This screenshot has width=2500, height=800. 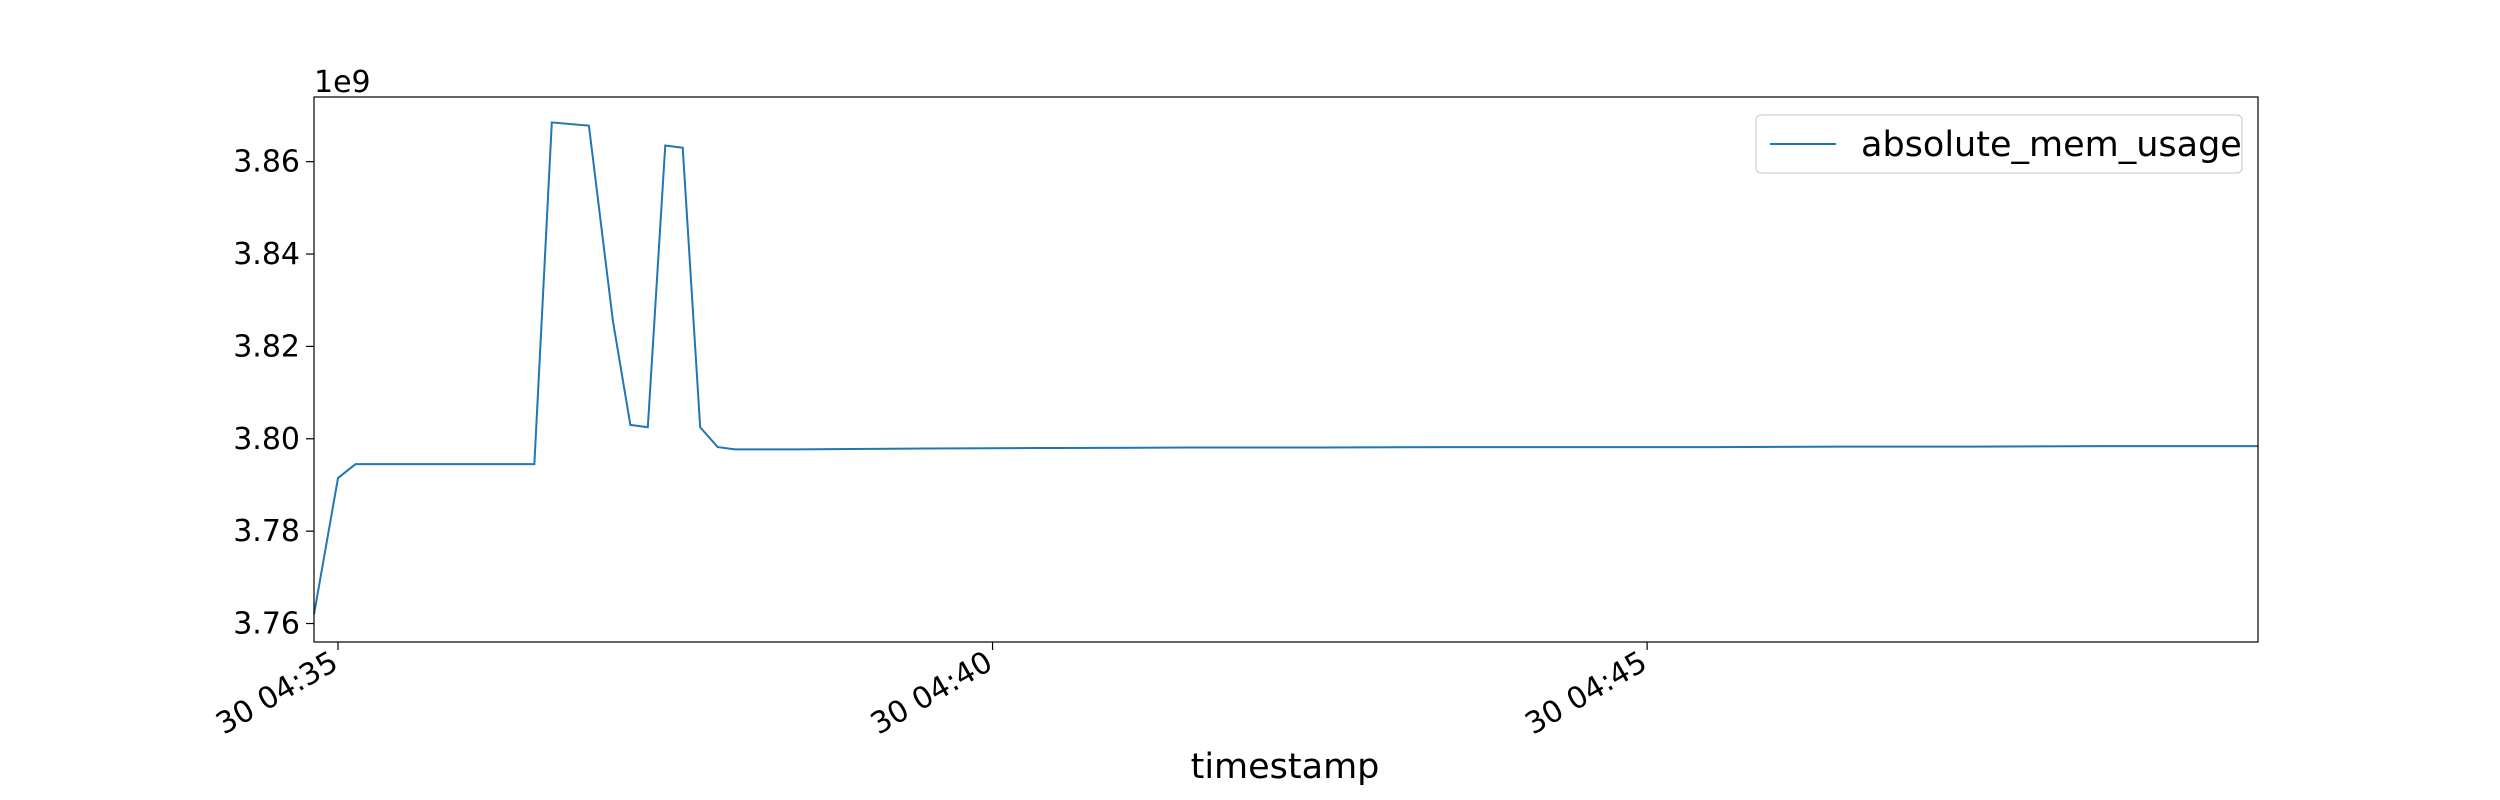 I want to click on legend-entry-label: absolute_mem_usage, so click(x=2051, y=145).